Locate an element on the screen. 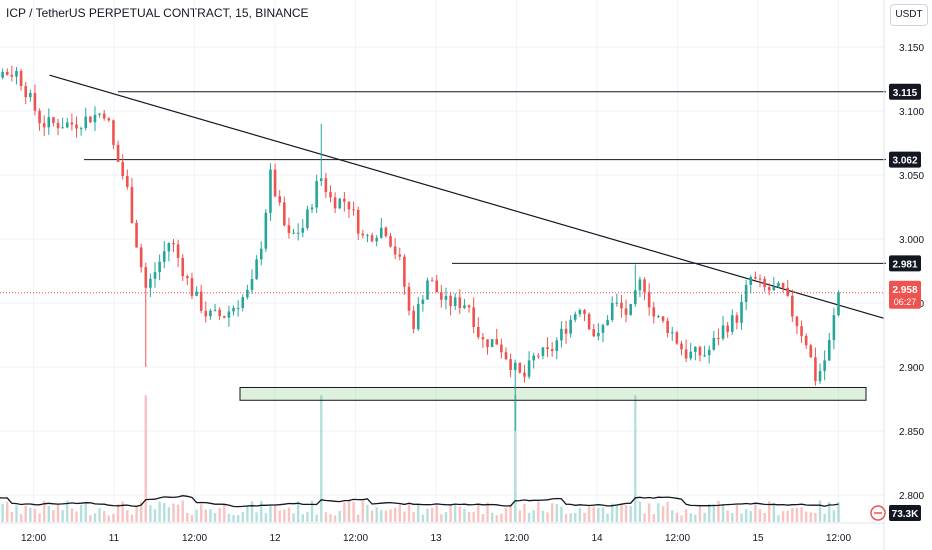 This screenshot has height=550, width=932. currency-selector: USDT is located at coordinates (909, 15).